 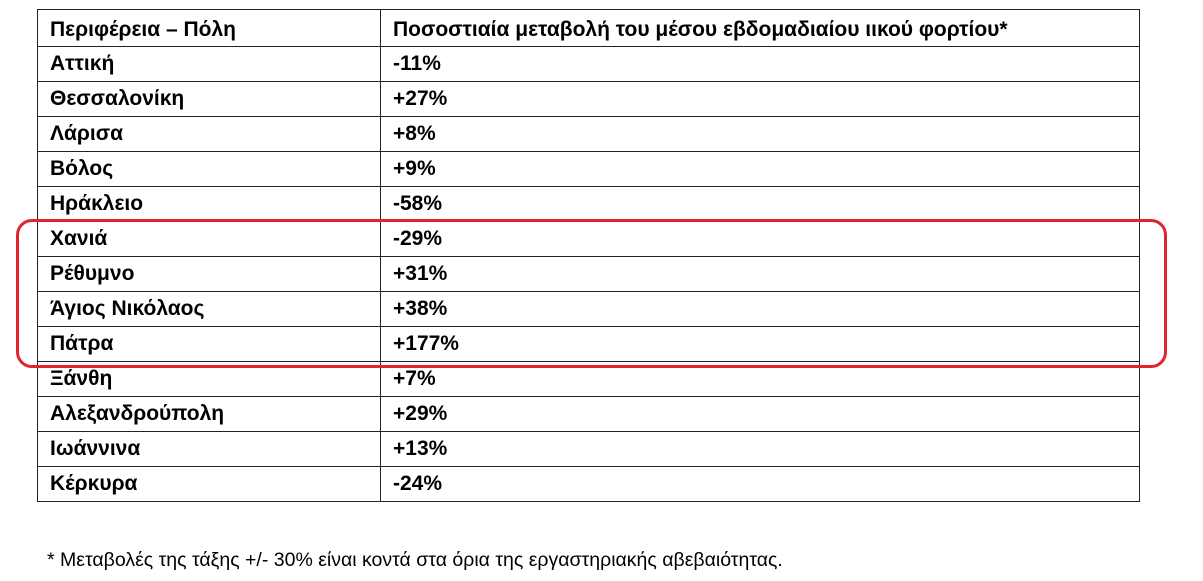 I want to click on table-row: Ηράκλειο -58%, so click(x=588, y=204).